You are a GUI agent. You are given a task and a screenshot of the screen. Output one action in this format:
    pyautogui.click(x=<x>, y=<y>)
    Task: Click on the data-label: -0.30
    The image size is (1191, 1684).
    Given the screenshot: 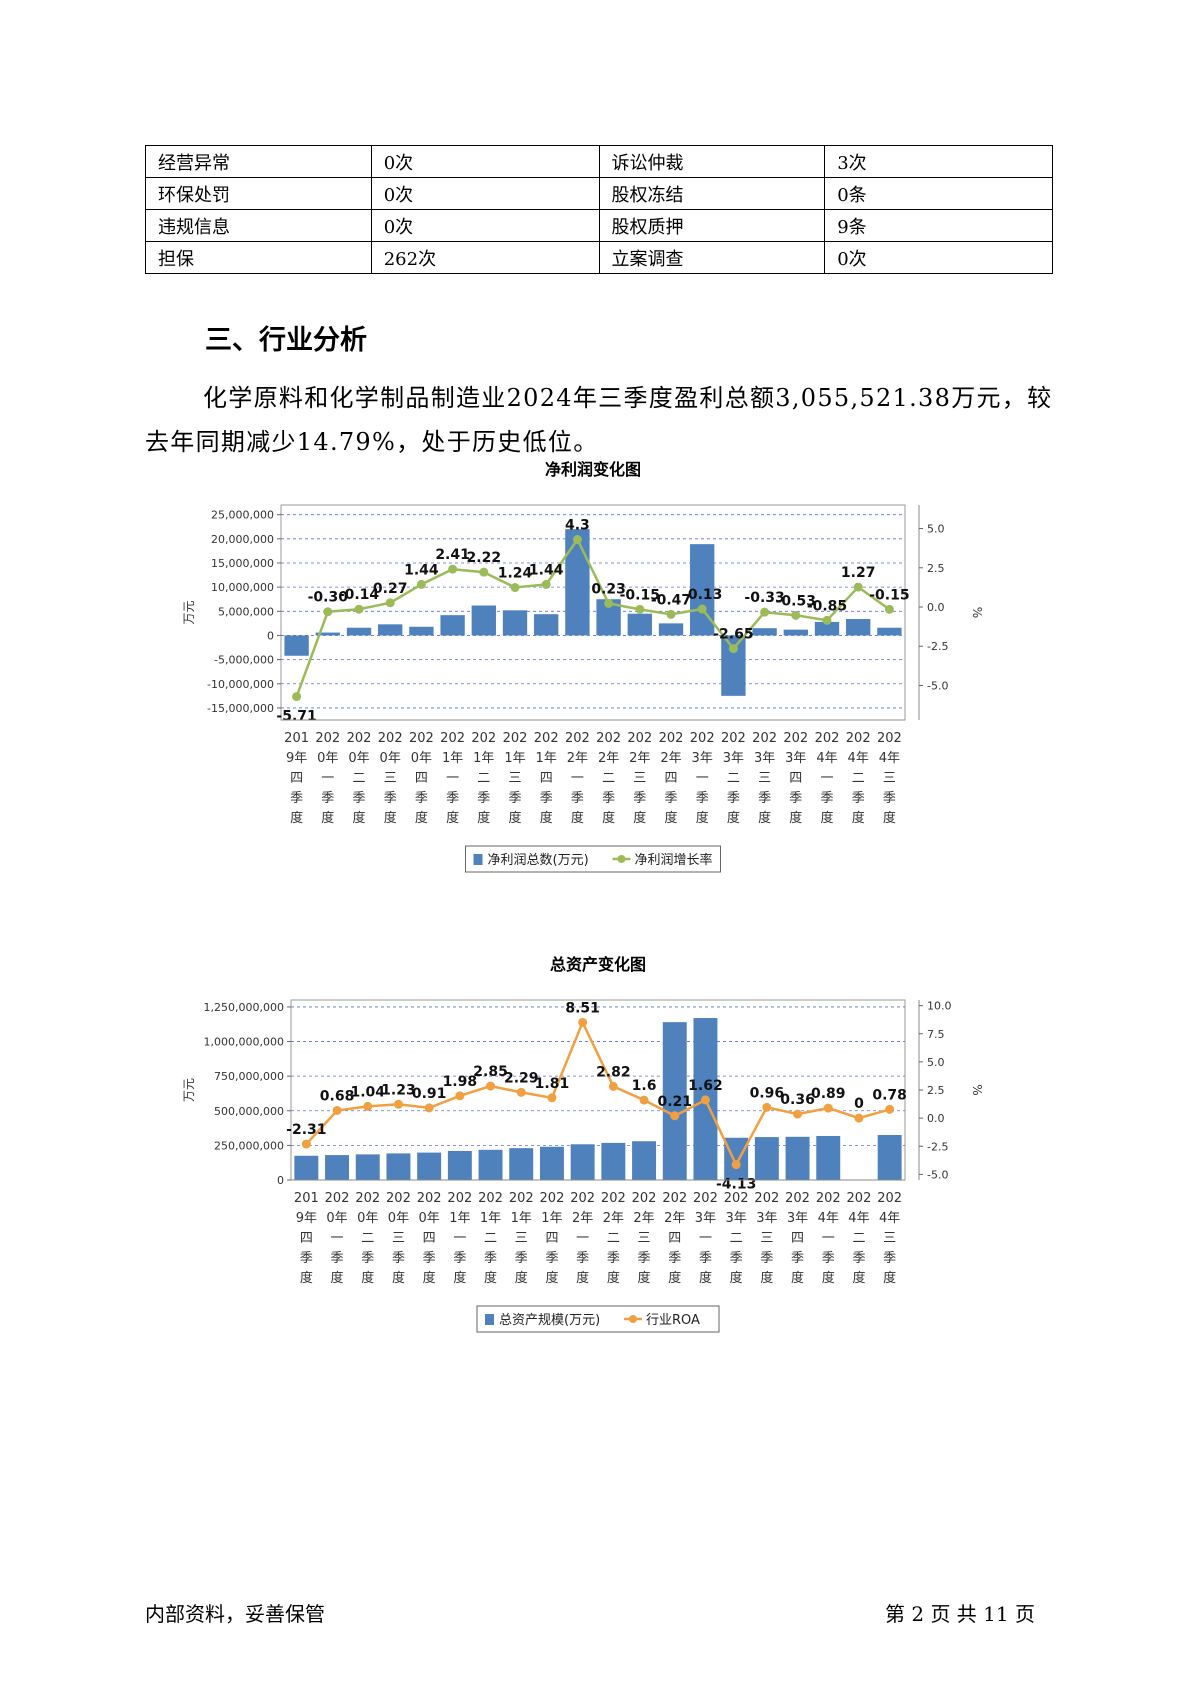 What is the action you would take?
    pyautogui.click(x=328, y=598)
    